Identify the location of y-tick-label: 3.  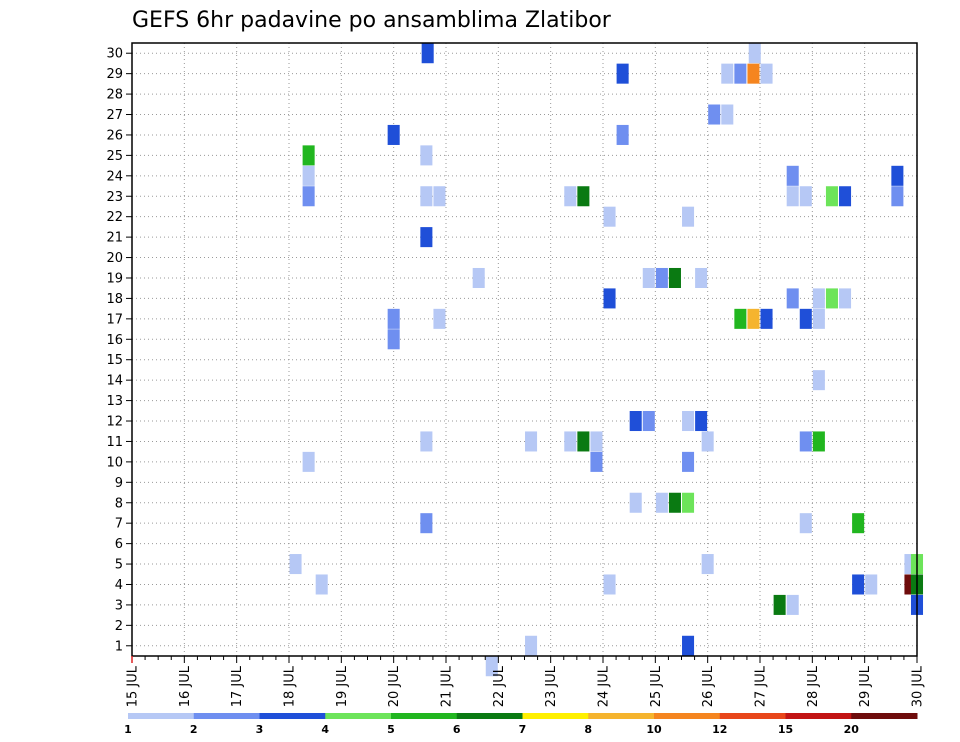
(119, 605).